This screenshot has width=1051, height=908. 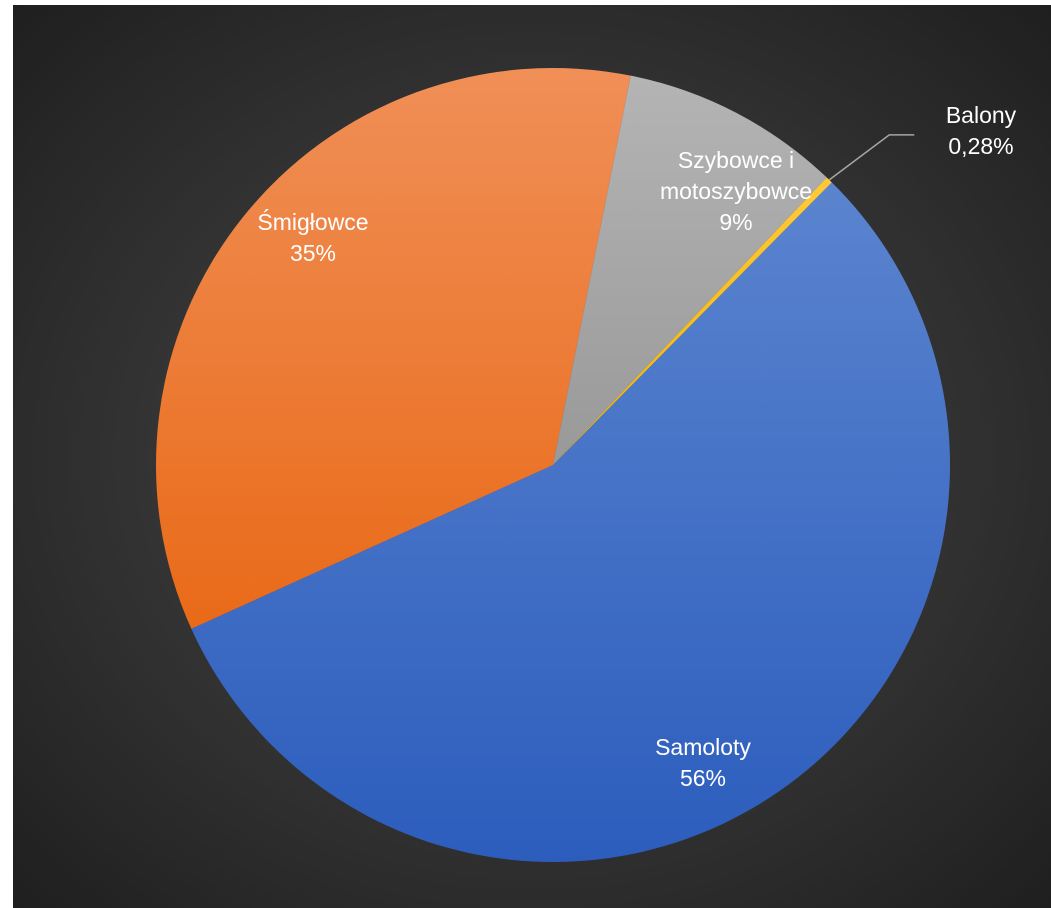 I want to click on slice-label-2: Śmigłowce 35%, so click(x=312, y=237).